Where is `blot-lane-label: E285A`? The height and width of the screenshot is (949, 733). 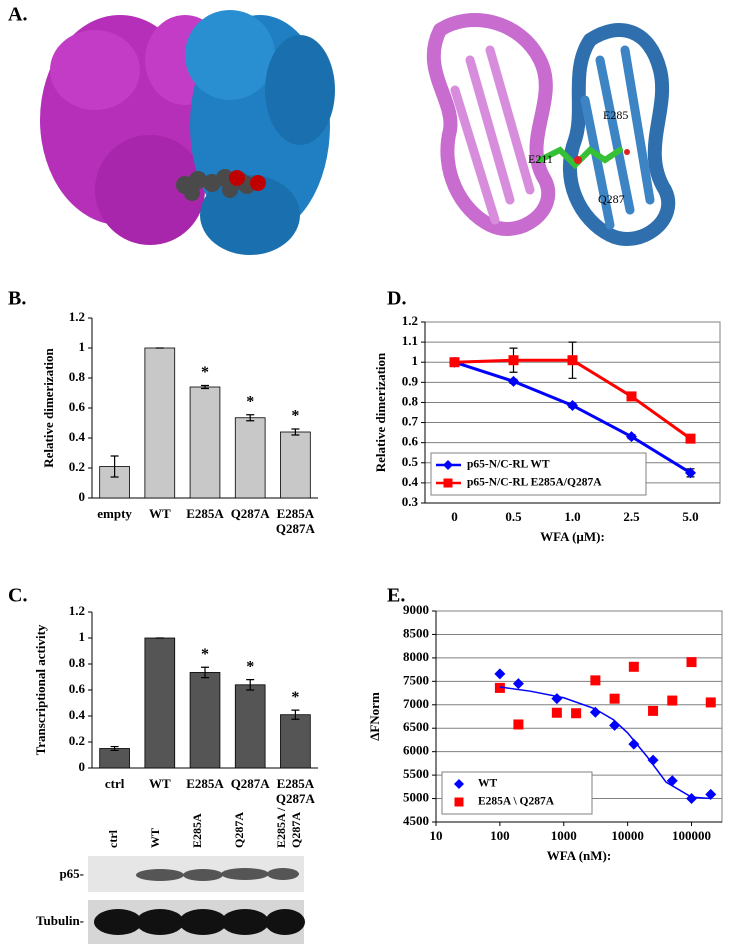 blot-lane-label: E285A is located at coordinates (197, 830).